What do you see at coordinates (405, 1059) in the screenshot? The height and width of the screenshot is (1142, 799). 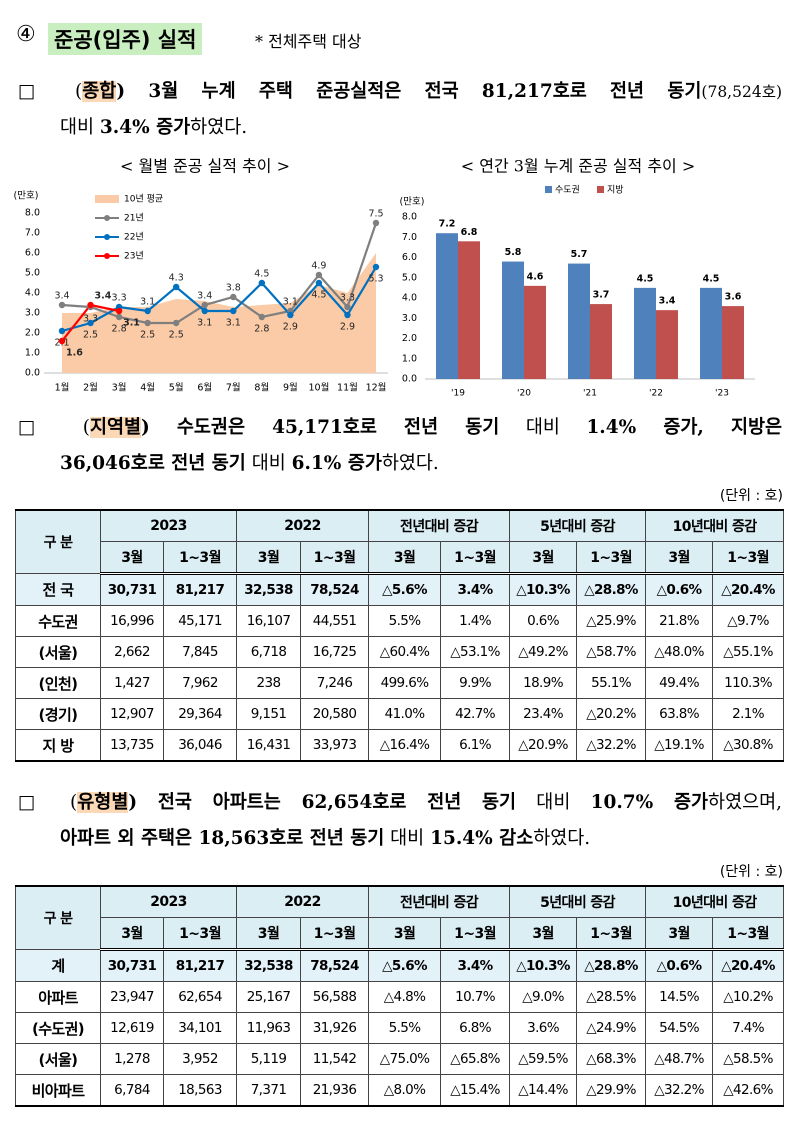 I see `cell: △75.0%` at bounding box center [405, 1059].